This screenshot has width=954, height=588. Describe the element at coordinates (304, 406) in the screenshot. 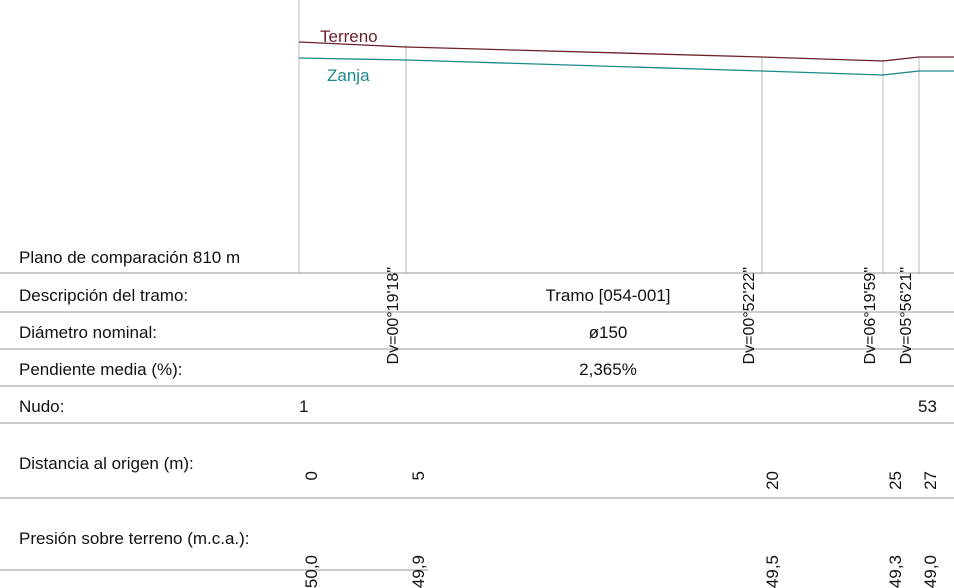

I see `node-start: 1` at that location.